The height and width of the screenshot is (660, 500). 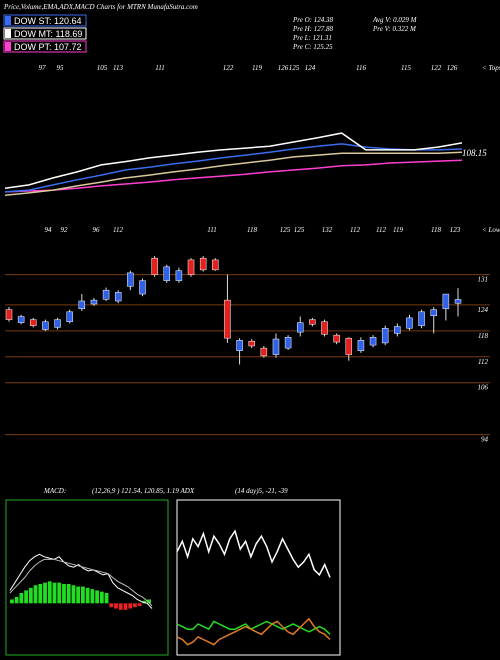 I want to click on panel-title: MACD:, so click(x=54, y=491).